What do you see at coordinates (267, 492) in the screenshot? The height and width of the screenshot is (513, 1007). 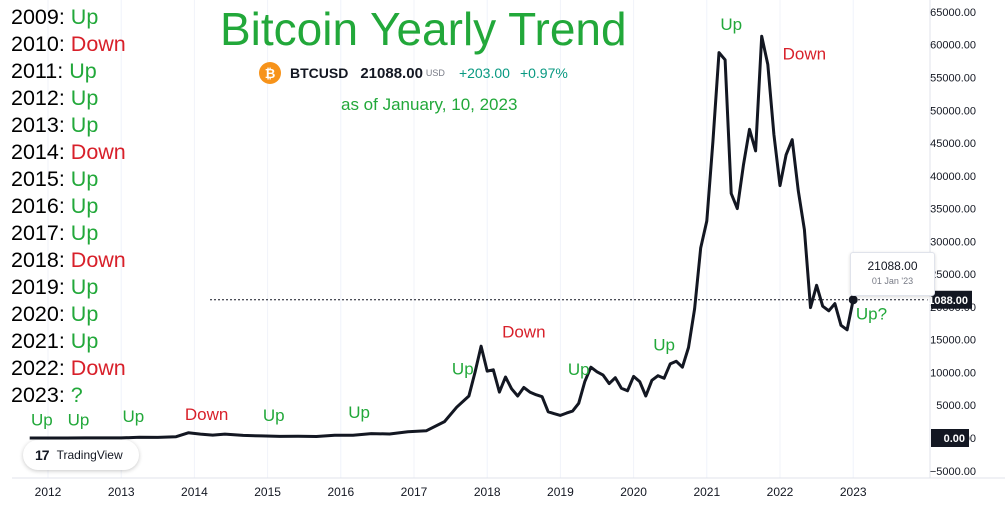 I see `x-tick-label: 2015` at bounding box center [267, 492].